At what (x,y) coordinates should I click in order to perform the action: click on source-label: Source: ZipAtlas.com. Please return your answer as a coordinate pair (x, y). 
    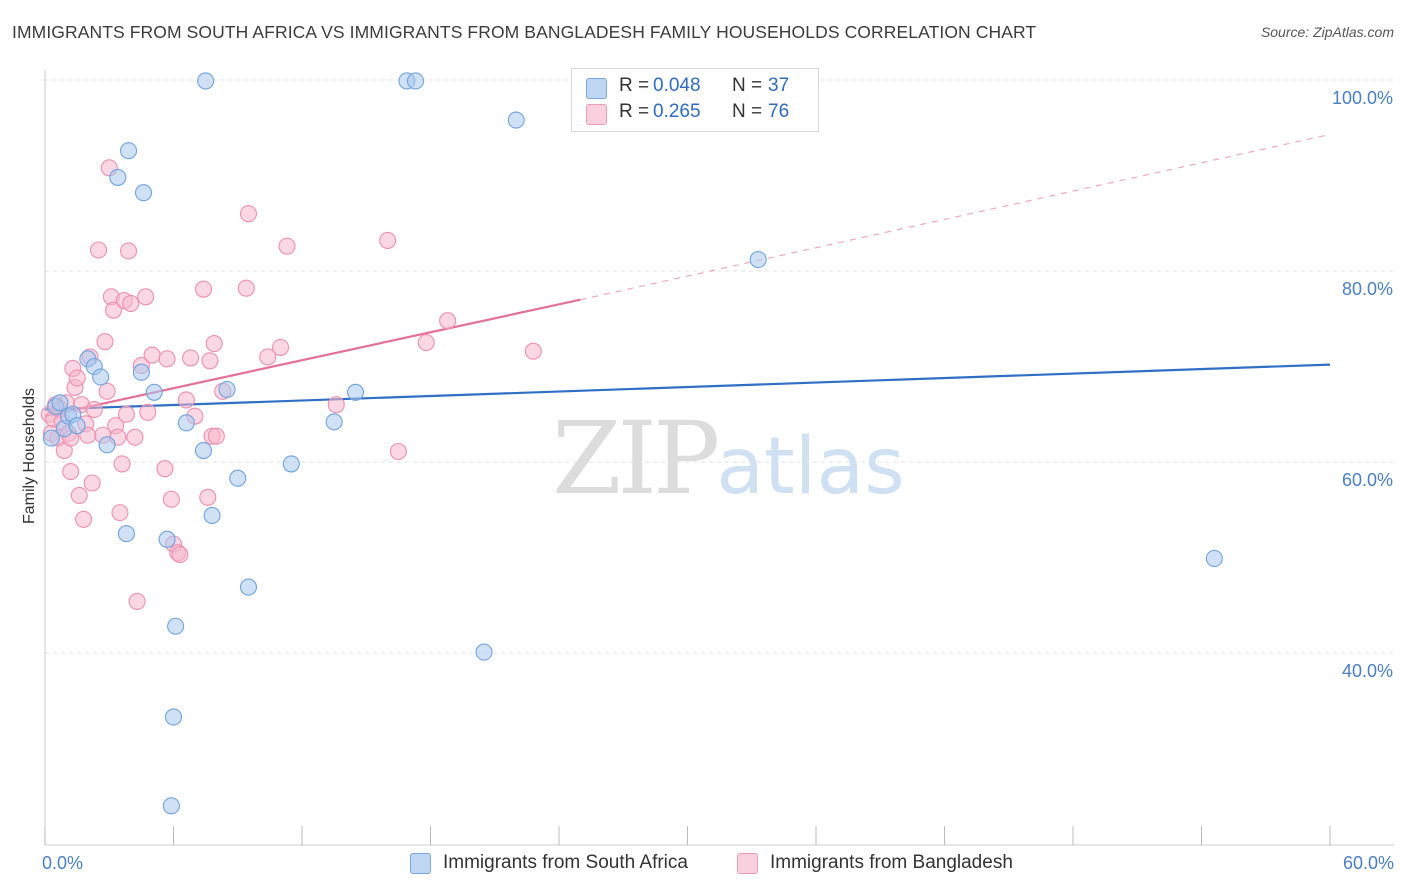
    Looking at the image, I should click on (1327, 32).